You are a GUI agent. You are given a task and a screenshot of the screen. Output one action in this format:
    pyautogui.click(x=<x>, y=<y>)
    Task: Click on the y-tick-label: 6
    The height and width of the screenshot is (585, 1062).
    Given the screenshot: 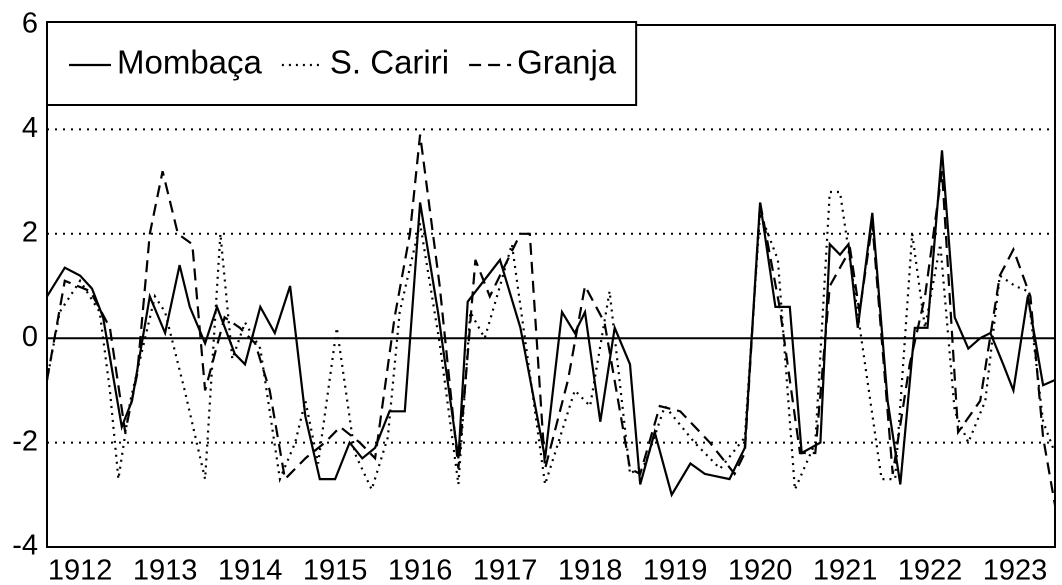 What is the action you would take?
    pyautogui.click(x=30, y=24)
    